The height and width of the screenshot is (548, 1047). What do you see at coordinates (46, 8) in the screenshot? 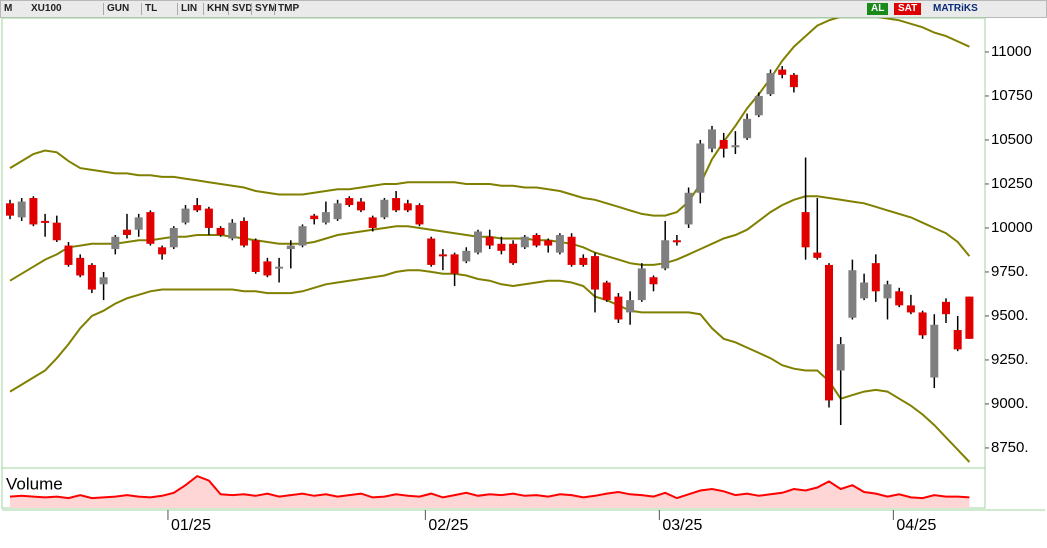
I see `symbol-button: XU100` at bounding box center [46, 8].